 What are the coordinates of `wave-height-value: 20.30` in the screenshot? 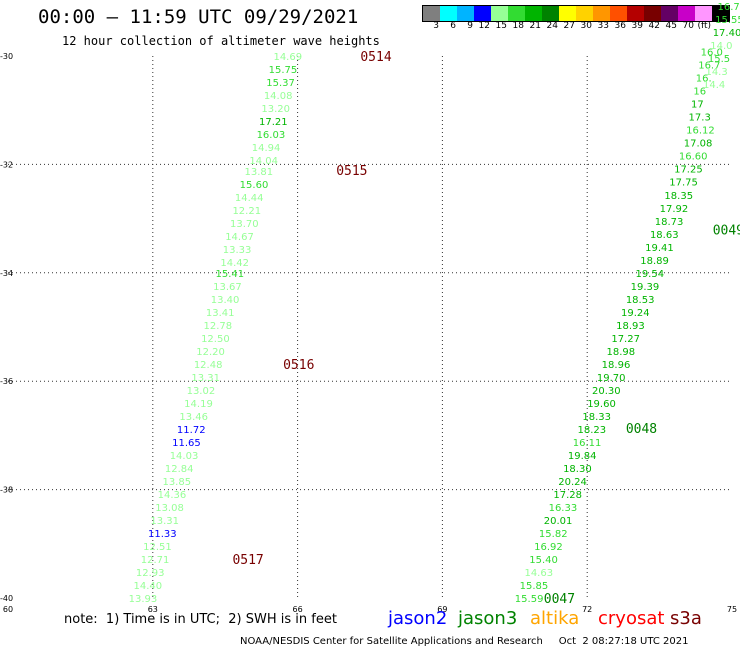 It's located at (606, 391).